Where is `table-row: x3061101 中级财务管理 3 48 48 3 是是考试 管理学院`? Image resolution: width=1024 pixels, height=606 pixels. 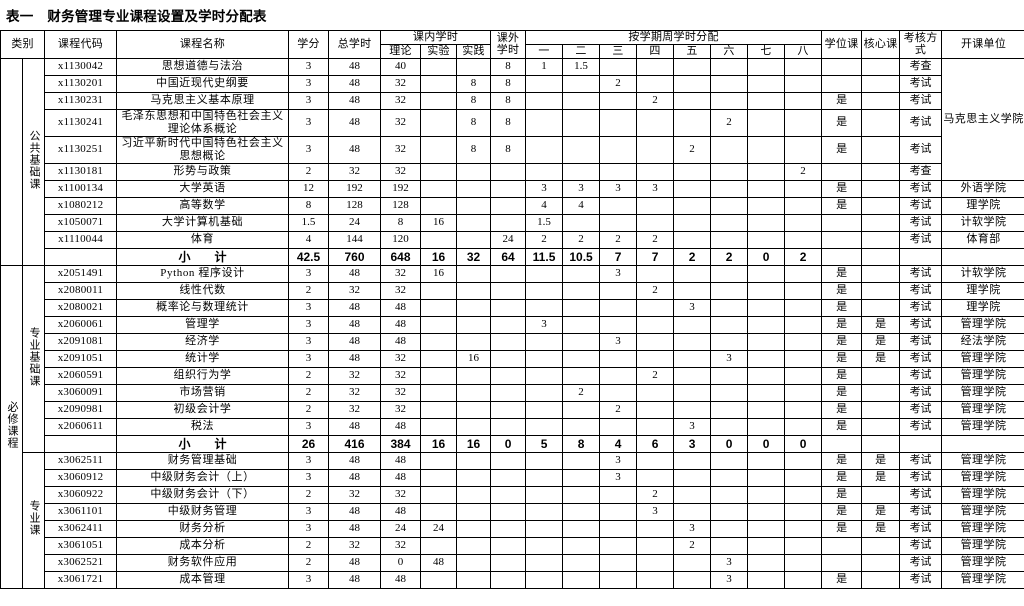
table-row: x3061101 中级财务管理 3 48 48 3 是是考试 管理学院 is located at coordinates (512, 511).